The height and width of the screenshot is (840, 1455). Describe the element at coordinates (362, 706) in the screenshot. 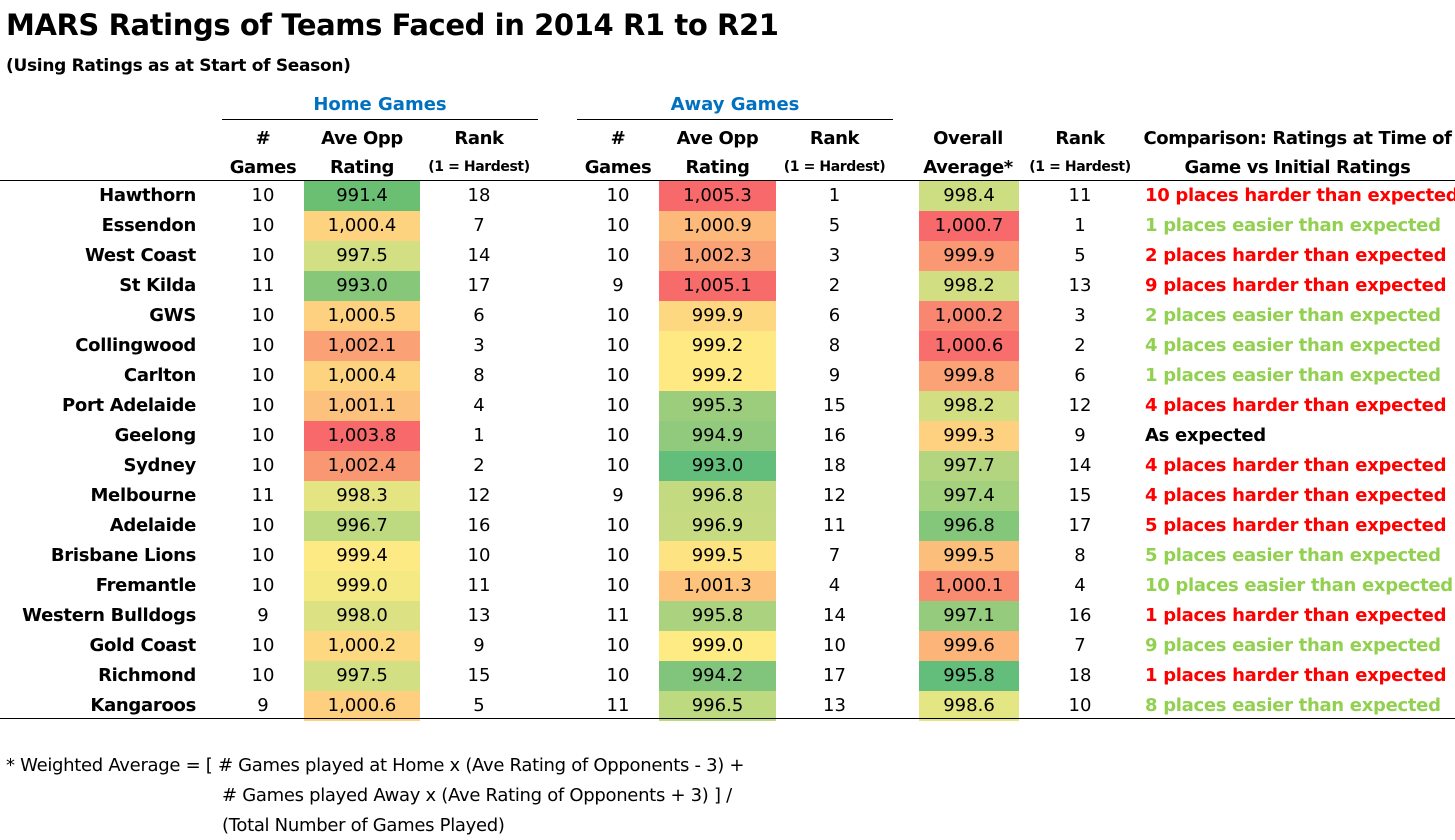

I see `home-ave-rating: 1,000.6` at that location.